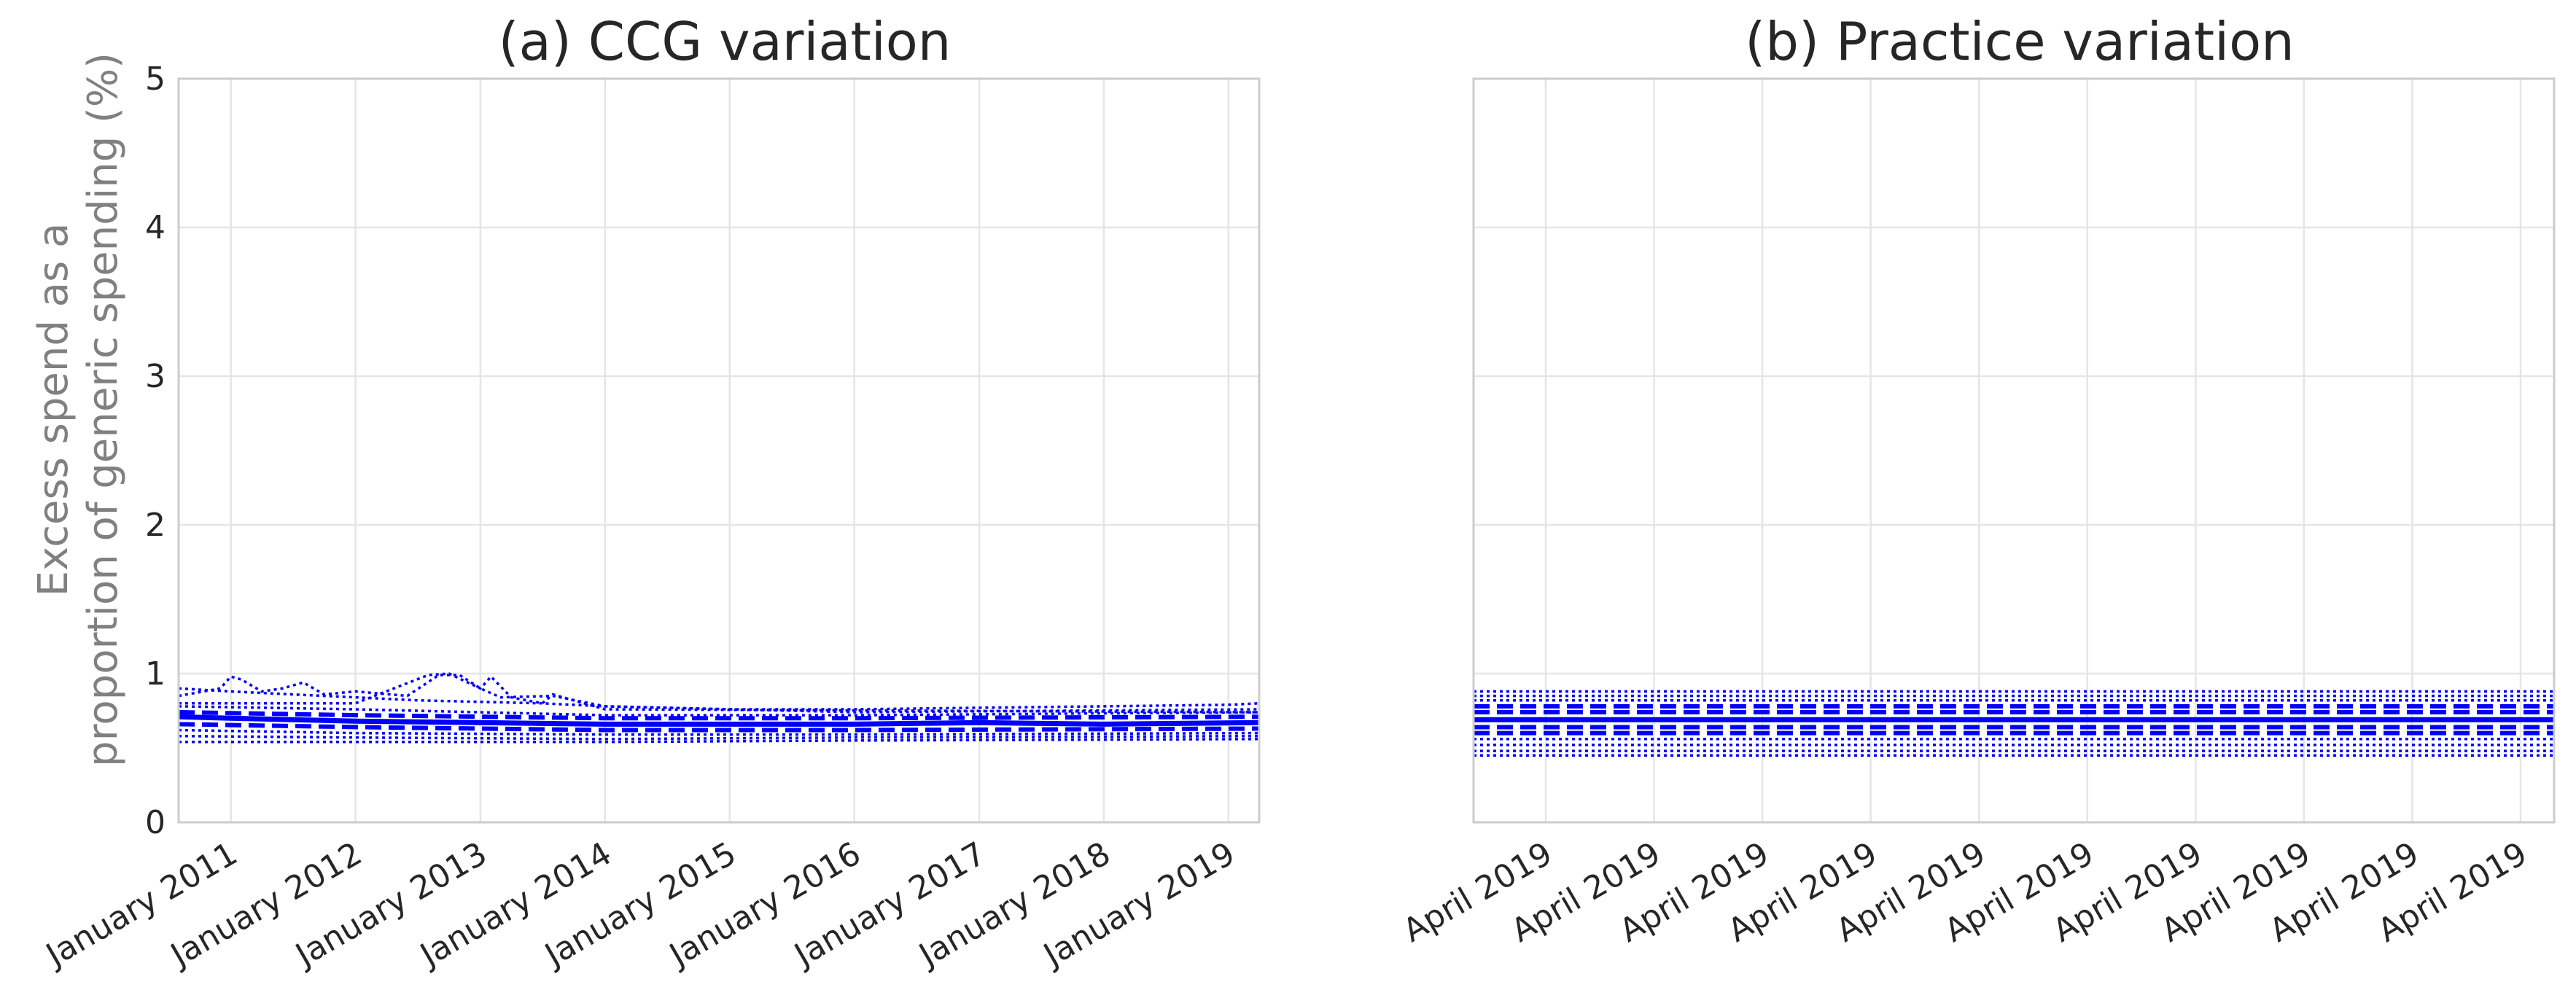 The image size is (2576, 1006). What do you see at coordinates (155, 451) in the screenshot?
I see `panel-a-y-ticks: 0 1 2 3 4 5` at bounding box center [155, 451].